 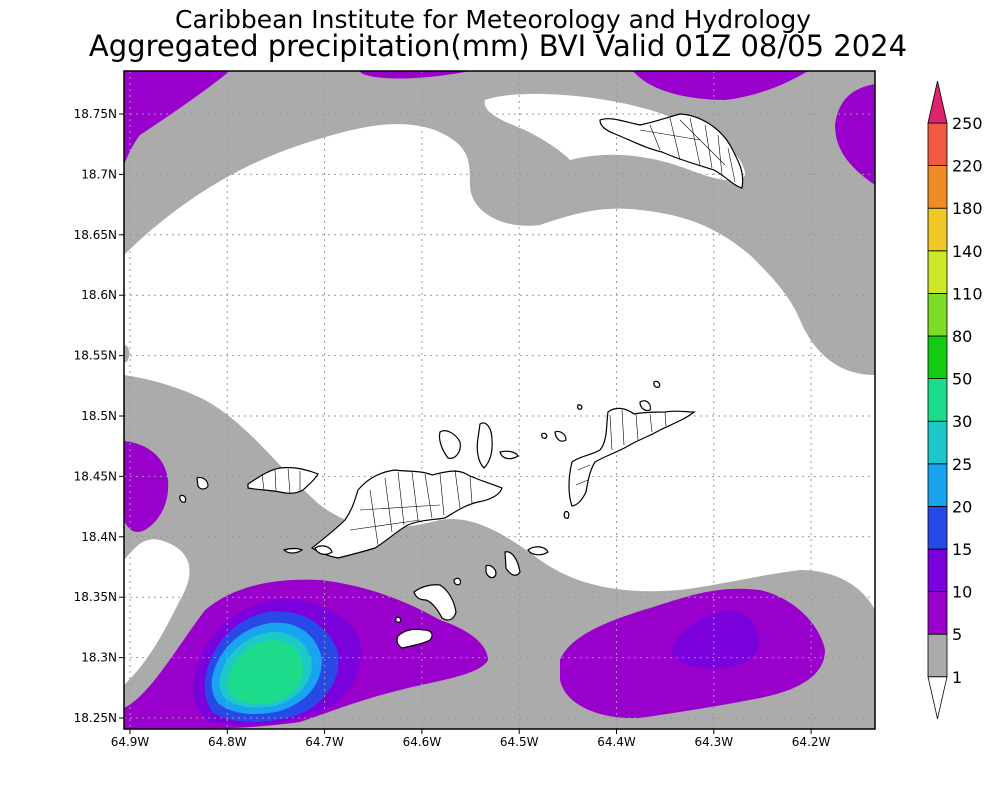 I want to click on colorbar-label: 1, so click(x=957, y=677).